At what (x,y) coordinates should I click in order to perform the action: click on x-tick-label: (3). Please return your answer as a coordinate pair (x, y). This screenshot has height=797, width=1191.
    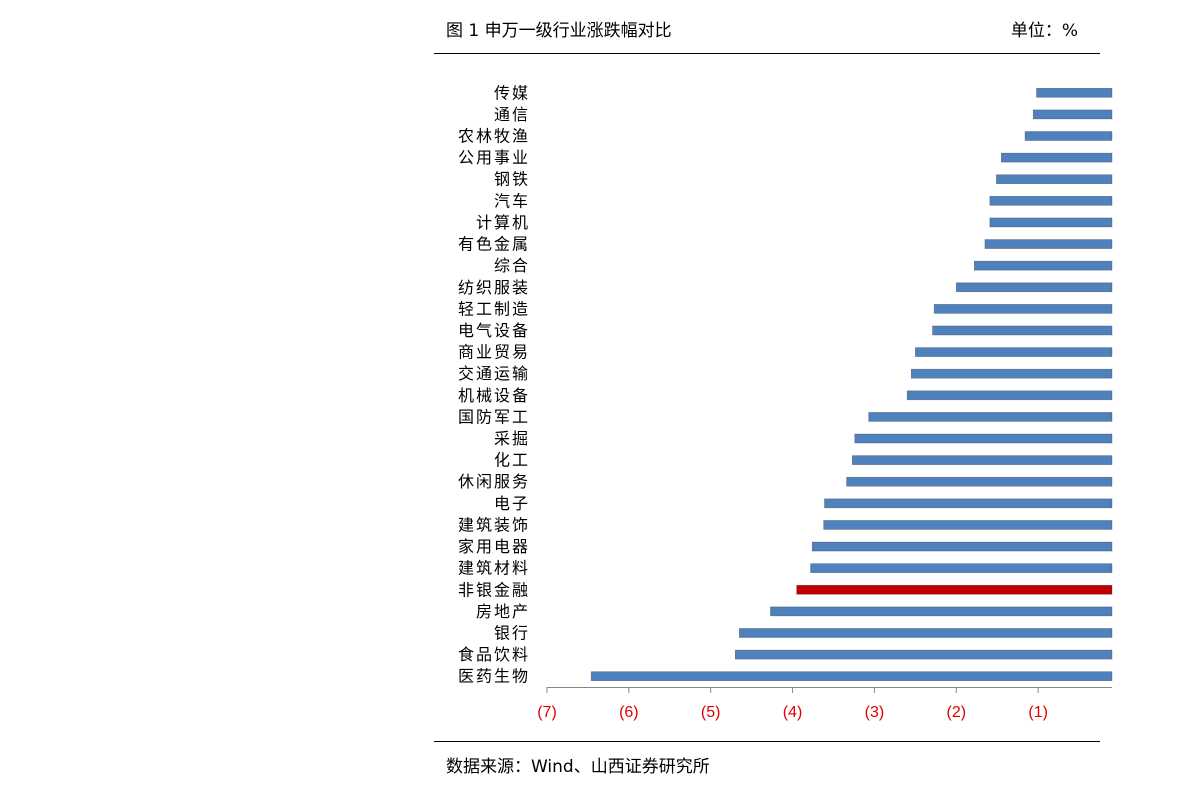
    Looking at the image, I should click on (875, 712).